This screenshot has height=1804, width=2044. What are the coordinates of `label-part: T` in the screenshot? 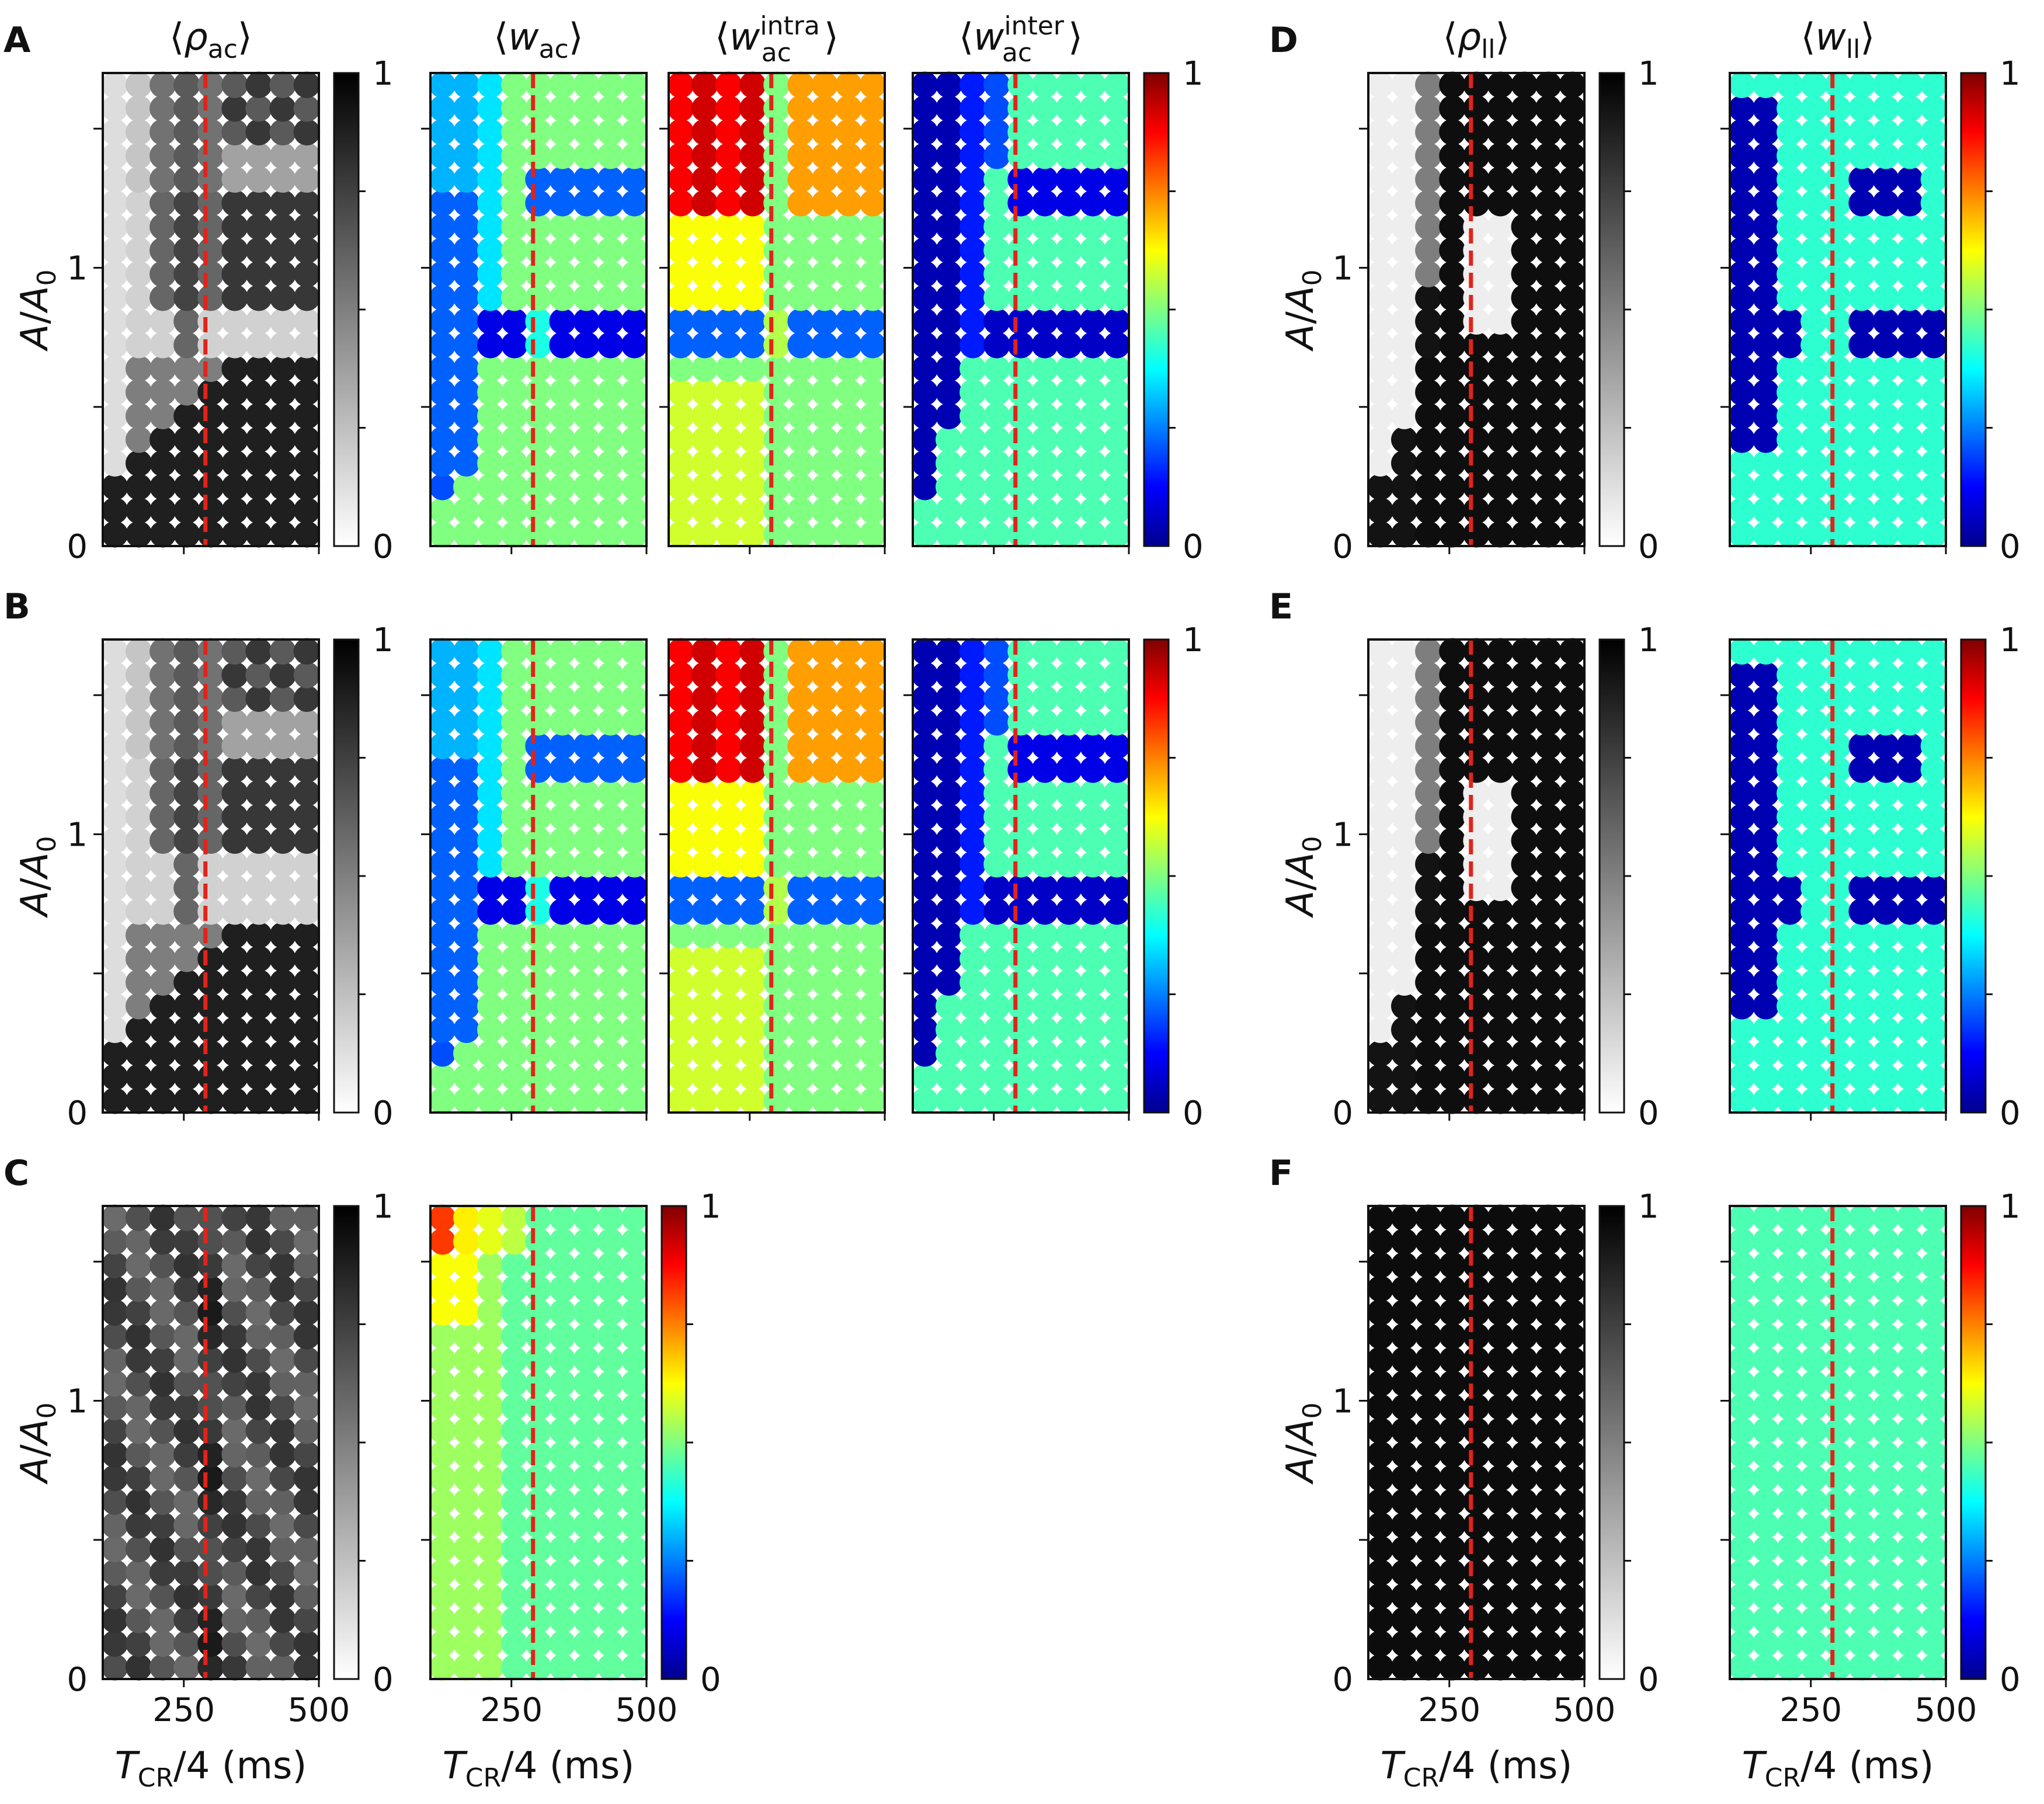 It's located at (1393, 1766).